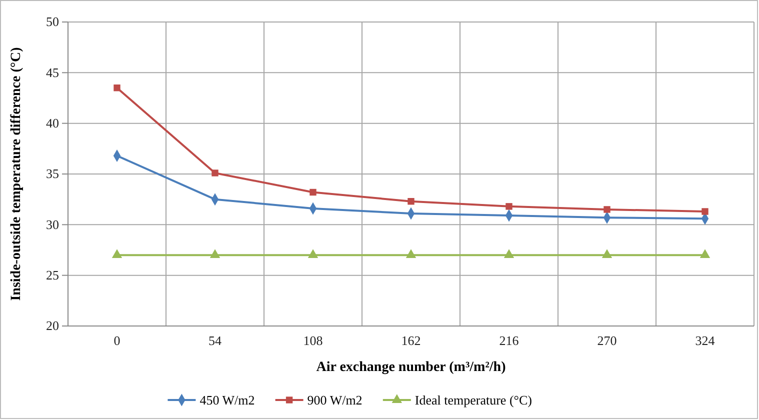 This screenshot has height=420, width=759. Describe the element at coordinates (227, 400) in the screenshot. I see `legend-label: 450 W/m2` at that location.